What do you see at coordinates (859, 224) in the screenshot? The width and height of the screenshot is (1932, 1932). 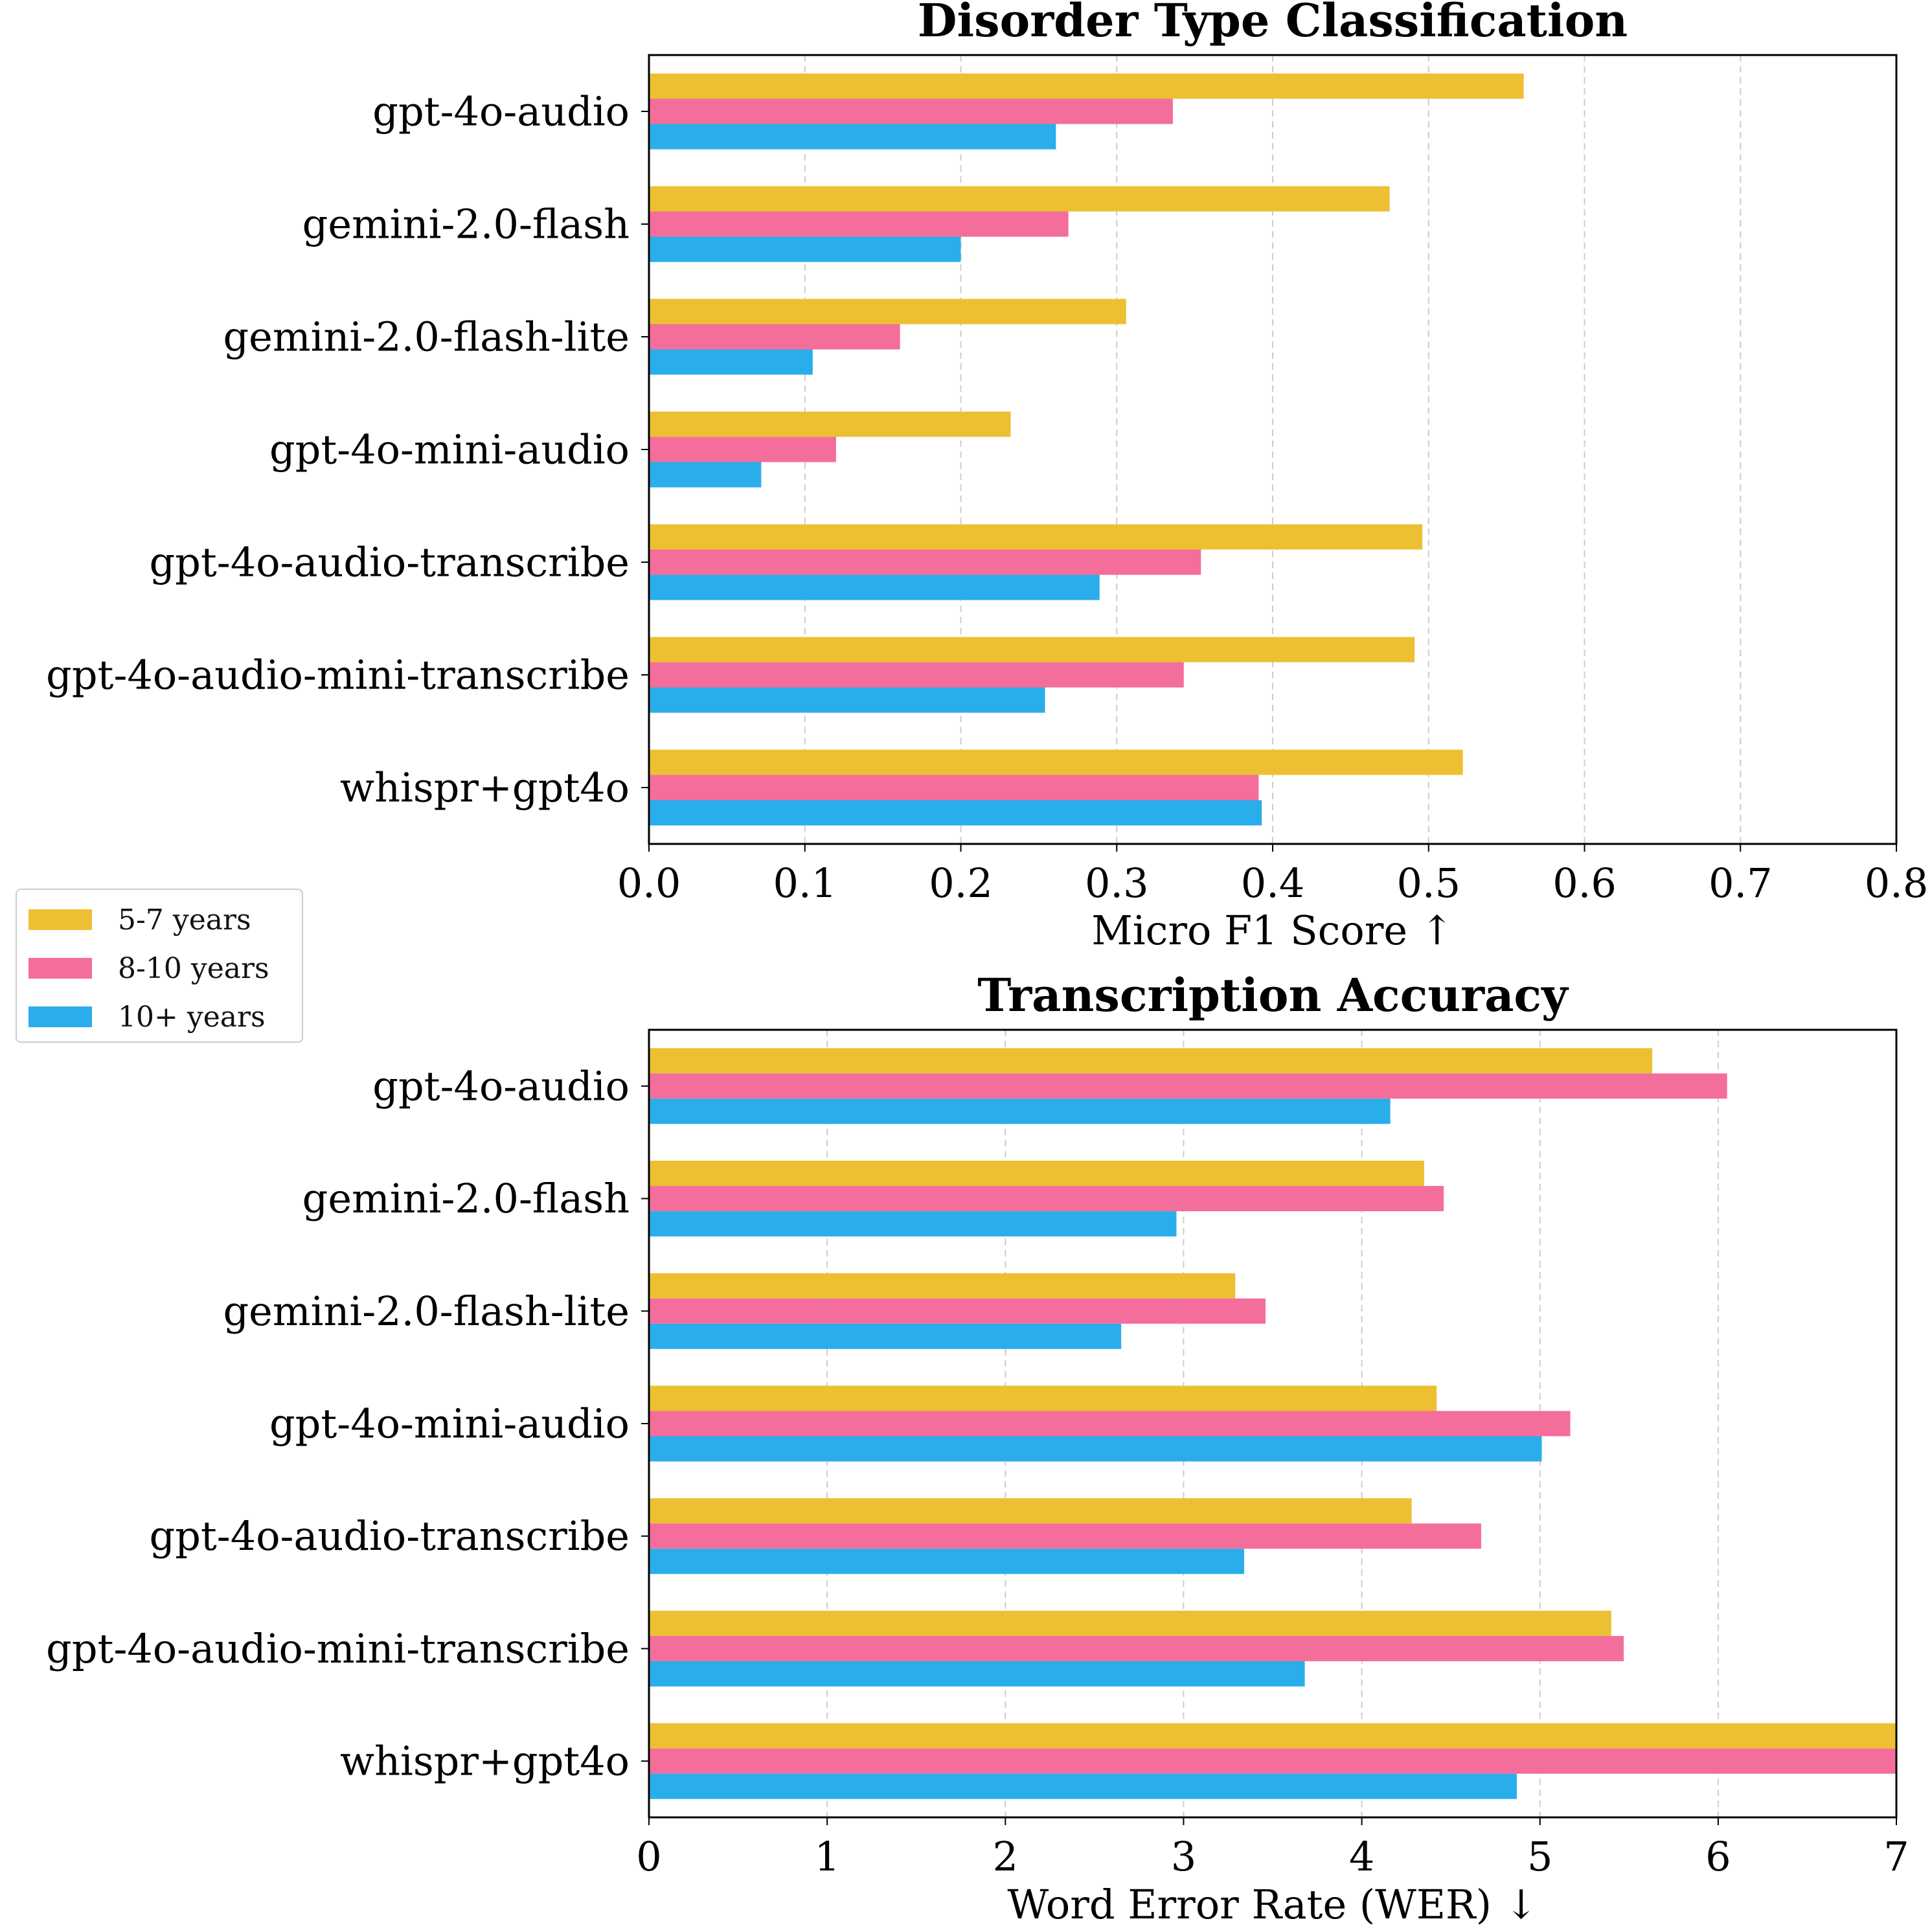 I see `bar-f1-gemini-2.0-flash-8-10-years` at bounding box center [859, 224].